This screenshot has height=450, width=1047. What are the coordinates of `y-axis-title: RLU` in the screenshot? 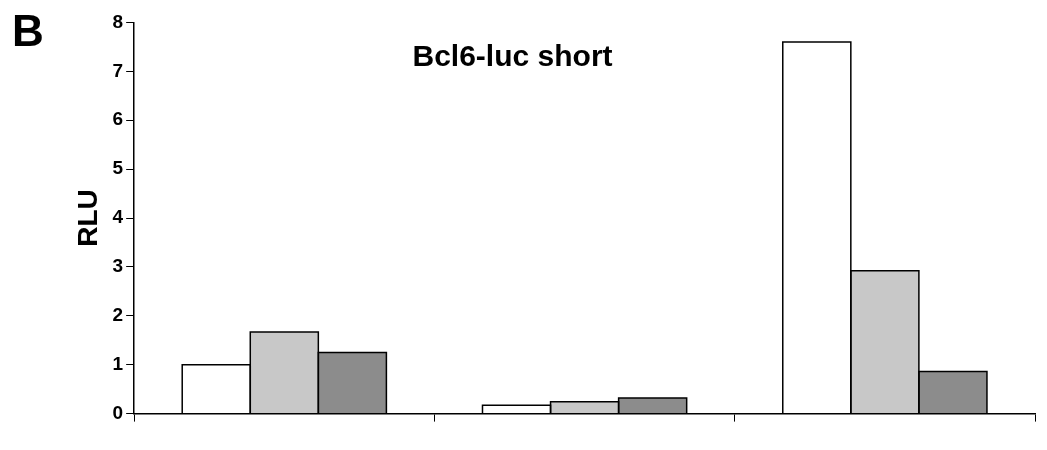 It's located at (87, 218).